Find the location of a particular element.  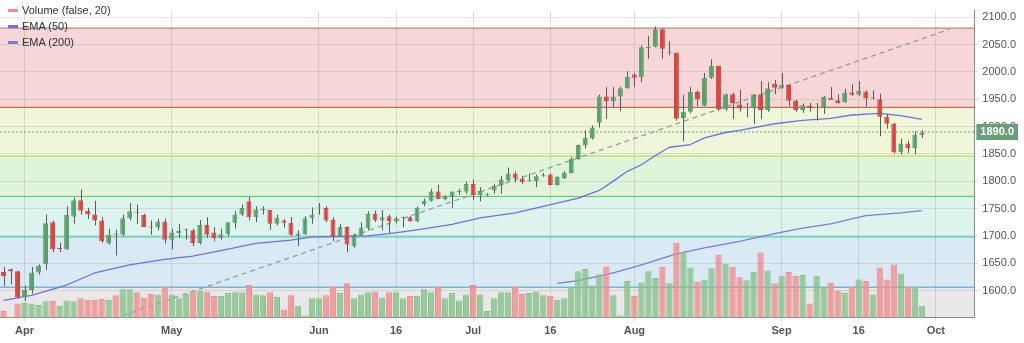

ref-line-label: 1890.0 is located at coordinates (997, 130).